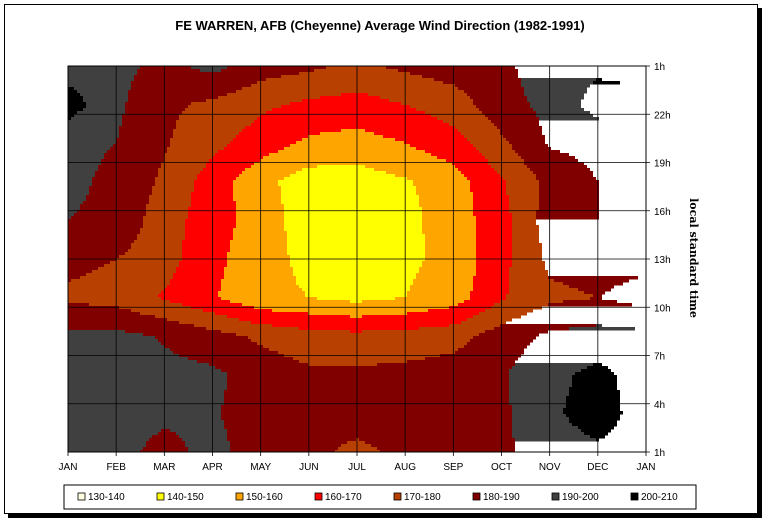  Describe the element at coordinates (417, 497) in the screenshot. I see `legend-item: 170-180` at that location.